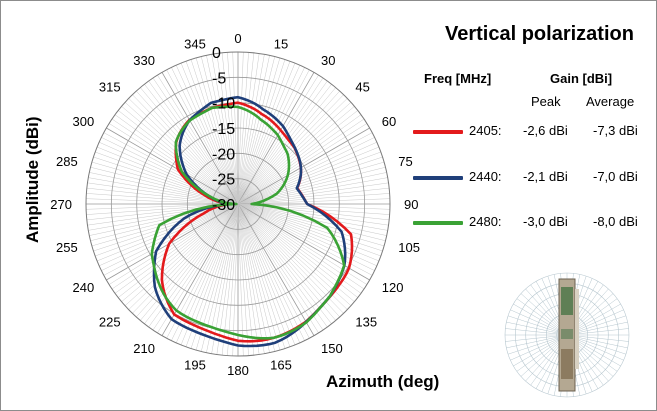  What do you see at coordinates (409, 247) in the screenshot?
I see `angle-tick-label: 105` at bounding box center [409, 247].